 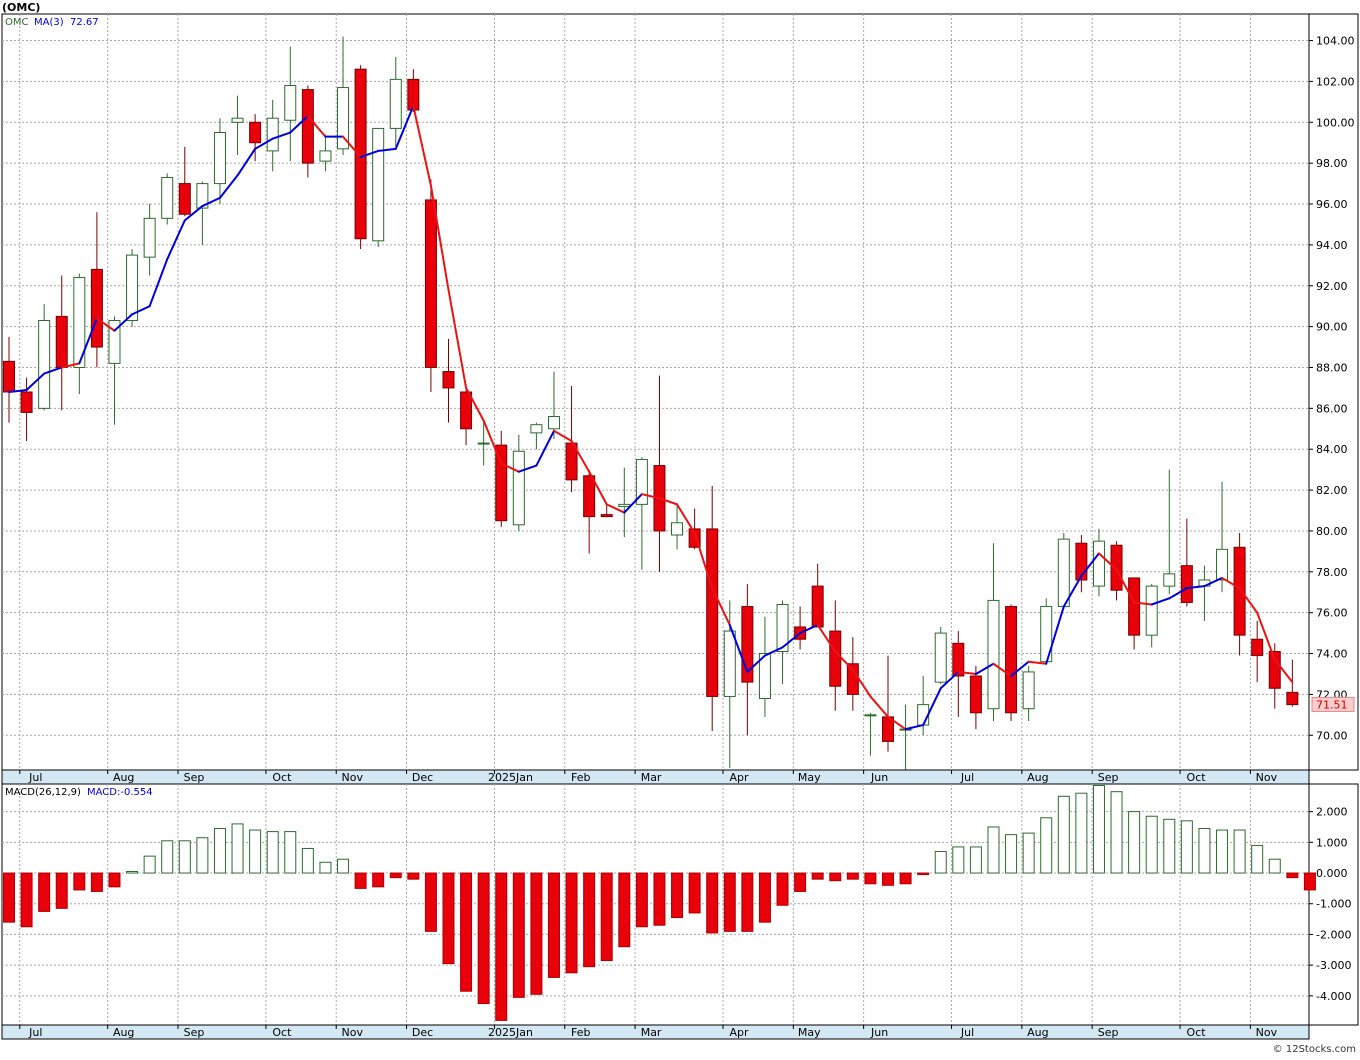 I want to click on x-tick-label: Apr, so click(x=739, y=1032).